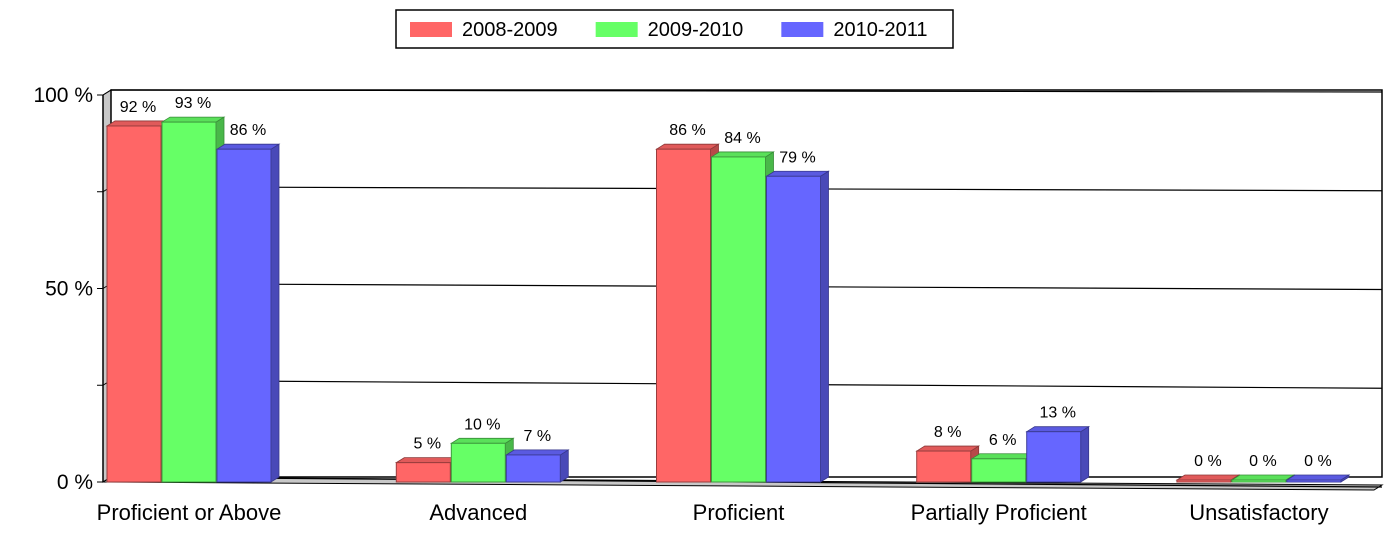  I want to click on legend-label: 2009-2010, so click(696, 30).